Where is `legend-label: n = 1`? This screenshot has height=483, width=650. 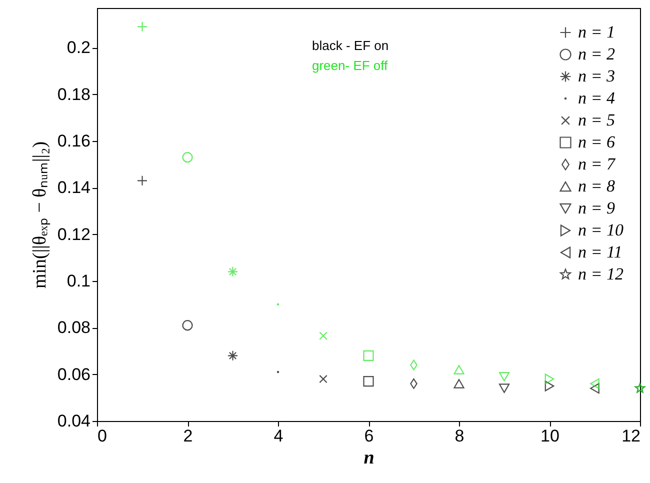 legend-label: n = 1 is located at coordinates (596, 32).